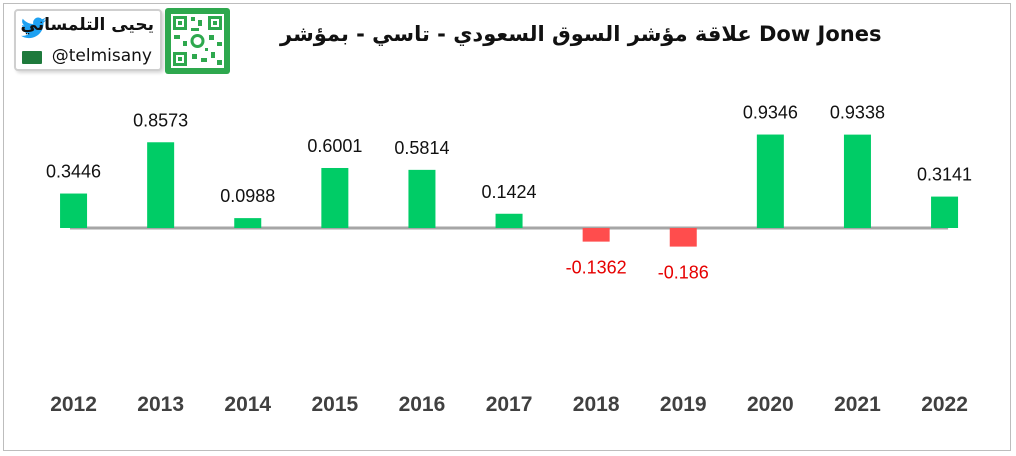 This screenshot has height=456, width=1016. I want to click on data-label-2020: 0.9346, so click(770, 113).